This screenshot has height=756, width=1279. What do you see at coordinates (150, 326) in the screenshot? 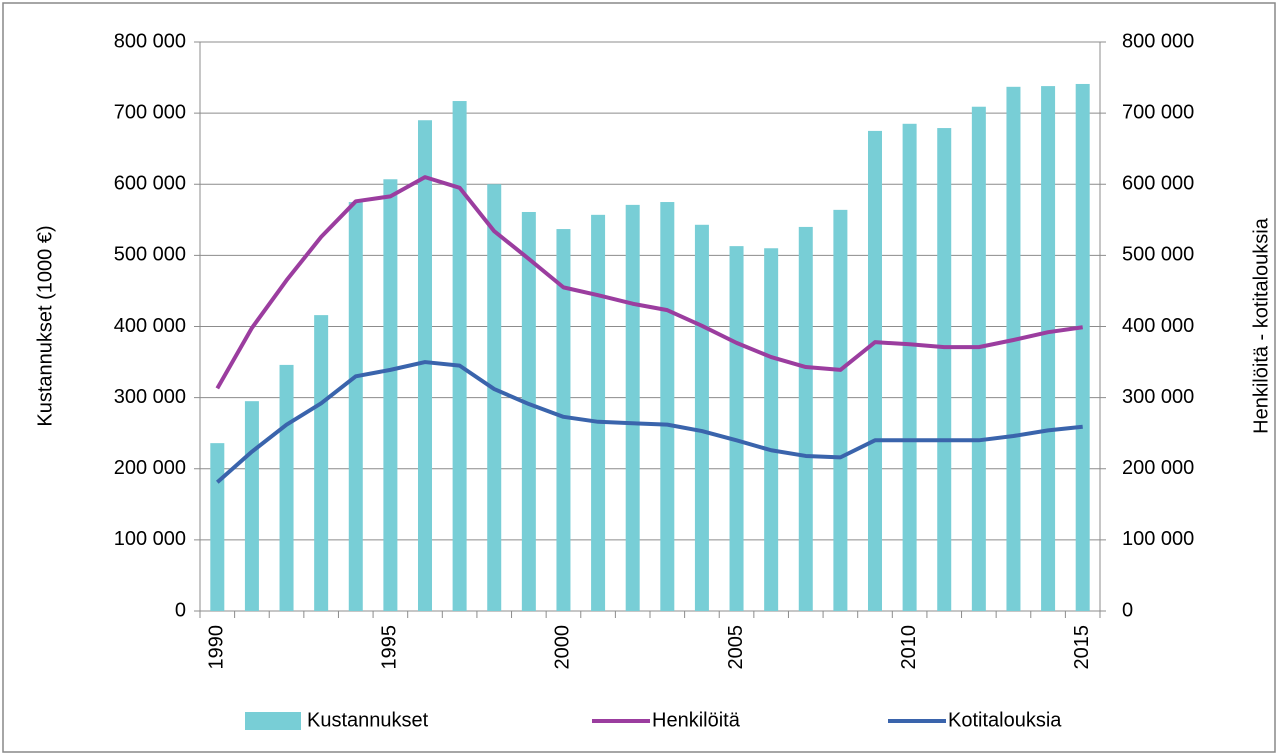
I see `y-tick-label: 400 000` at bounding box center [150, 326].